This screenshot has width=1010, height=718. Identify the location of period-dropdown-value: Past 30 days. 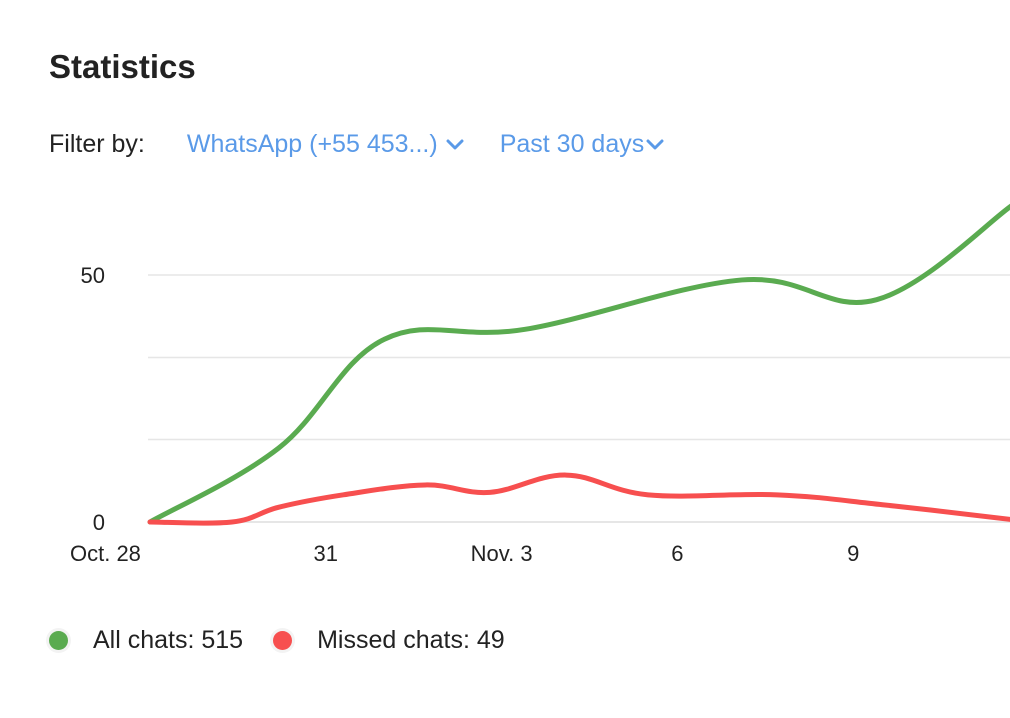
(572, 144).